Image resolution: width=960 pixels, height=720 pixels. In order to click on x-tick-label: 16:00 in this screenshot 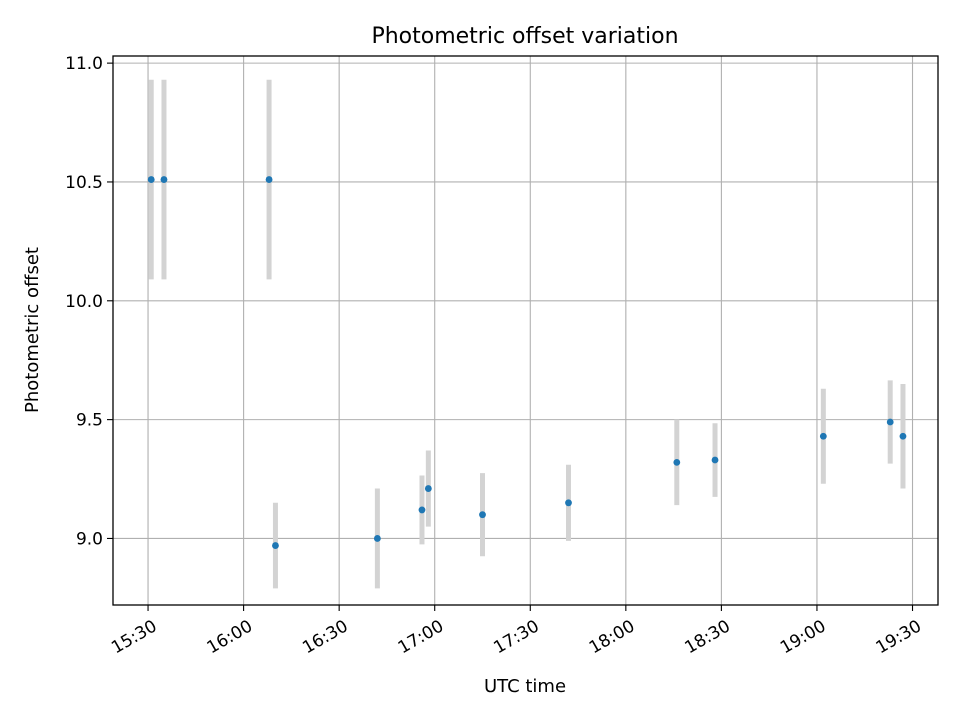, I will do `click(230, 637)`.